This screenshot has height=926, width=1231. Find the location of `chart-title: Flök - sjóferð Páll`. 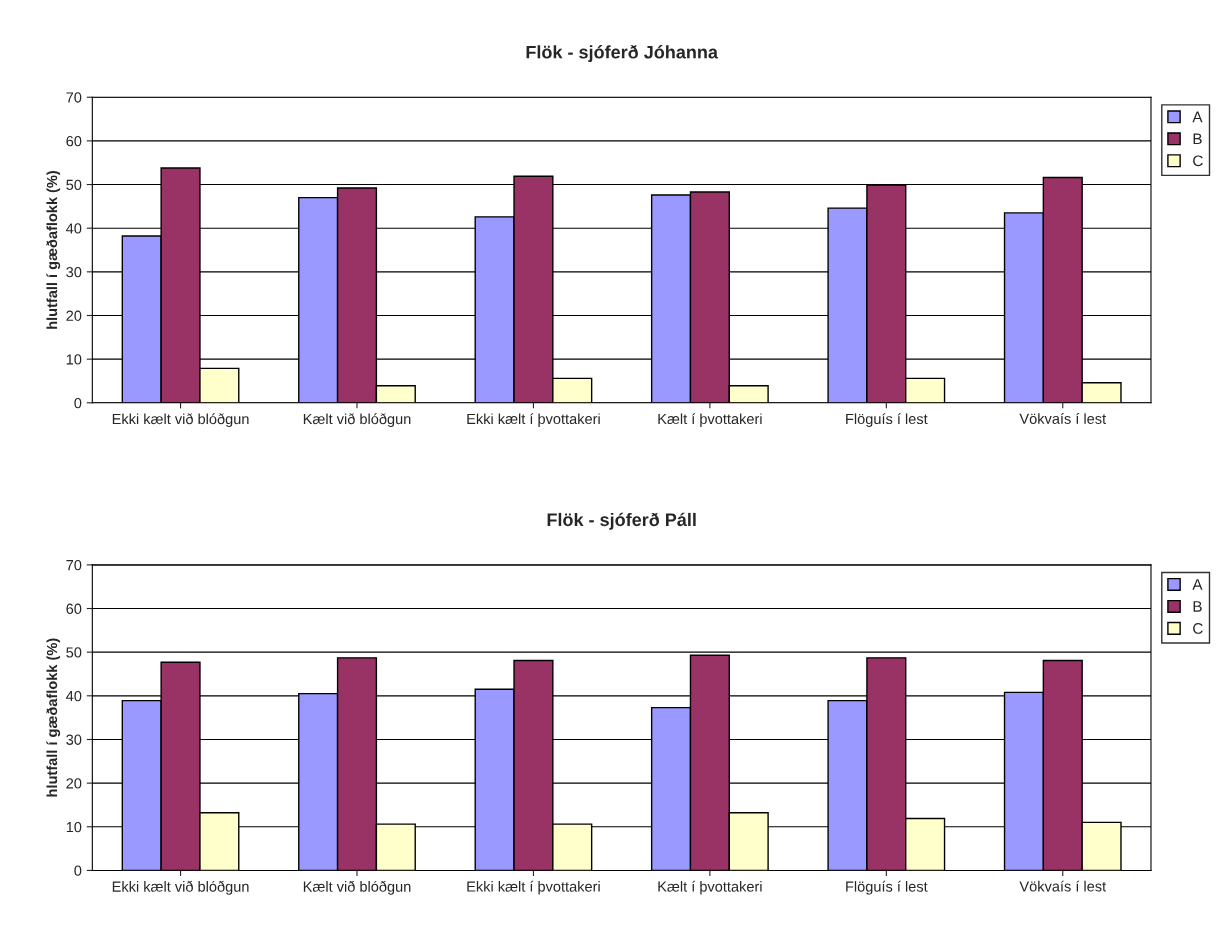

chart-title: Flök - sjóferð Páll is located at coordinates (621, 521).